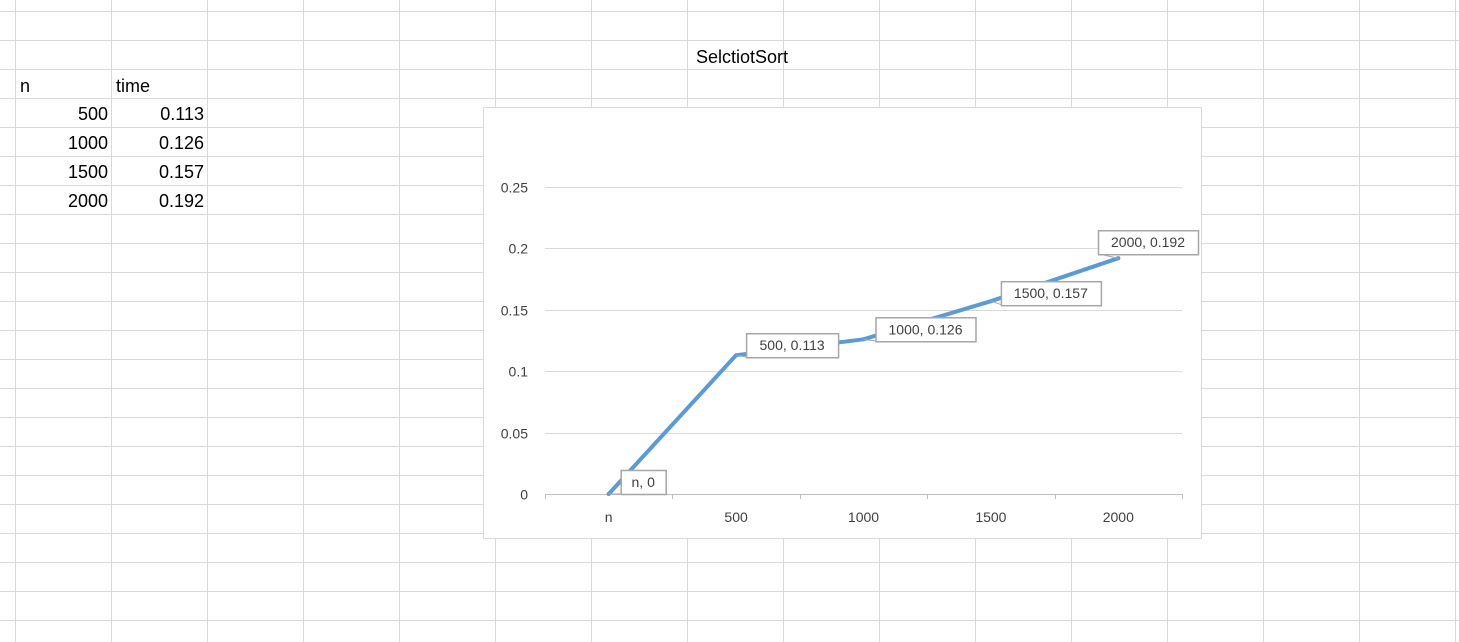 The image size is (1459, 642). I want to click on cell-n-1500: 1500, so click(87, 172).